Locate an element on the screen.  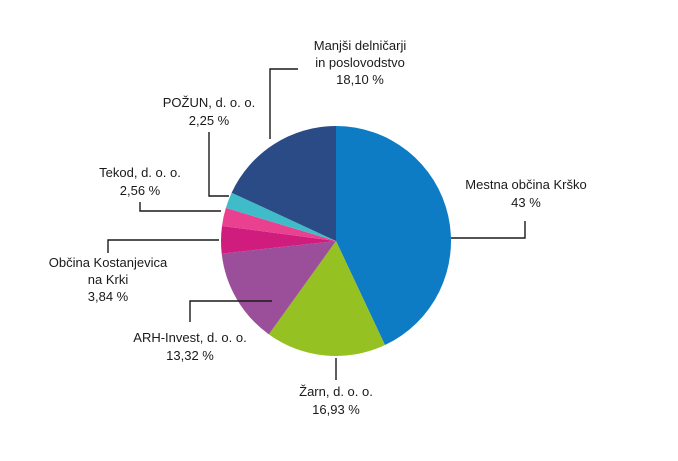
slice-label: POŽUN, d. o. o. is located at coordinates (209, 102).